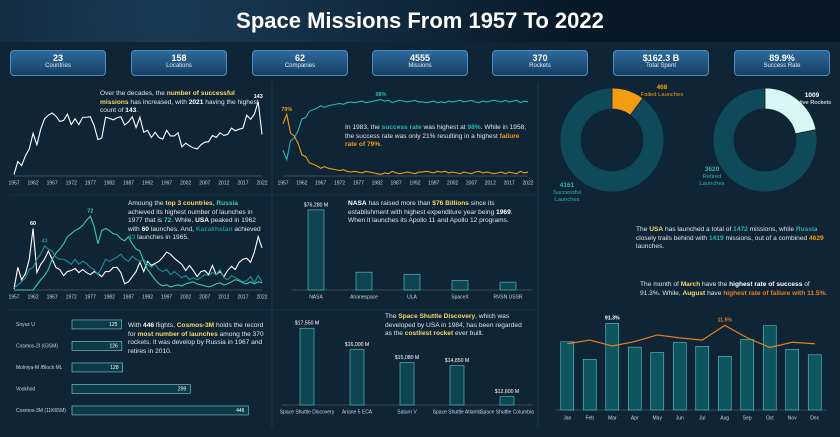 The image size is (840, 437). Describe the element at coordinates (420, 21) in the screenshot. I see `dashboard-title: Space Missions From 1957 To 2022` at that location.